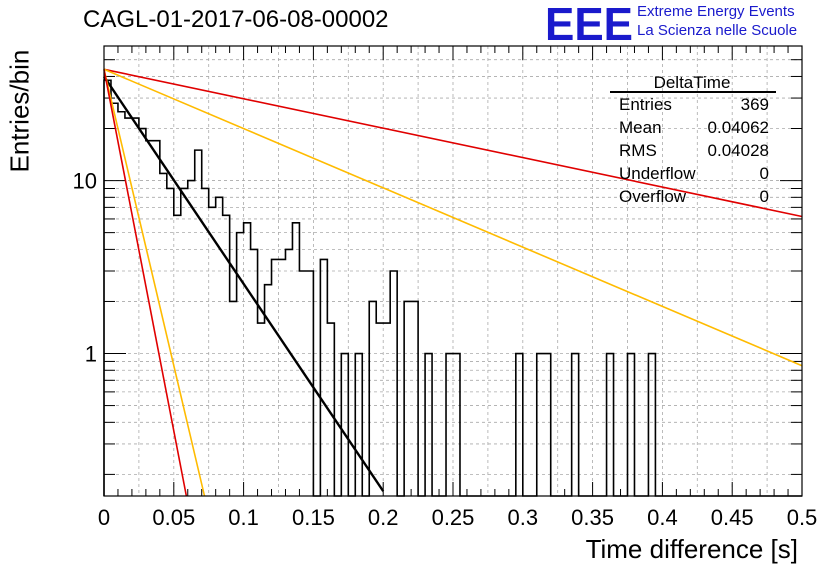 This screenshot has height=572, width=836. I want to click on x-tick-label: 0.1, so click(243, 517).